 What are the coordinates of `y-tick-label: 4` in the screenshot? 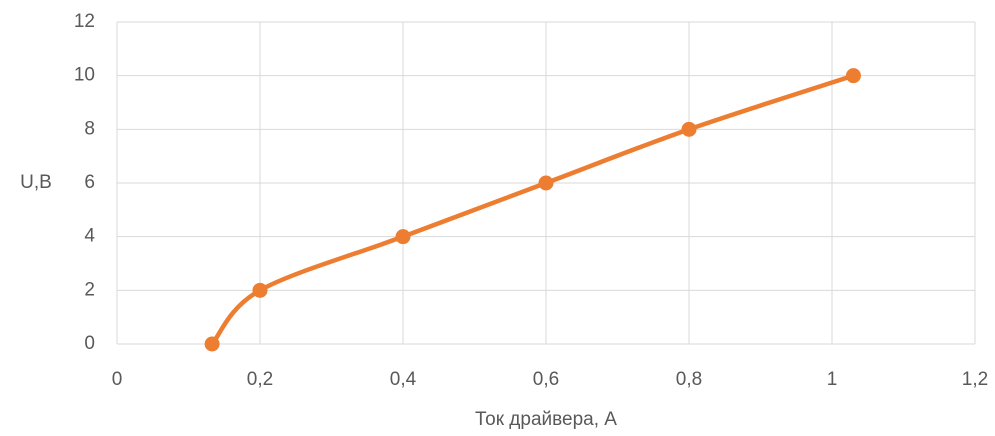 It's located at (89, 236).